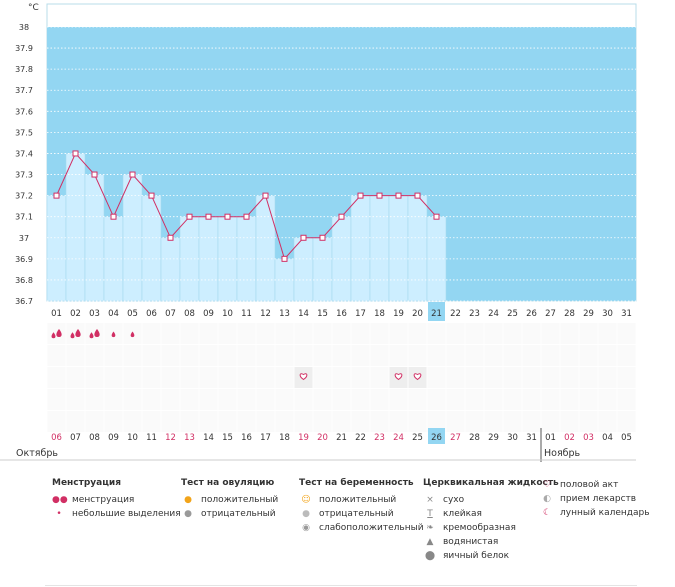  Describe the element at coordinates (306, 528) in the screenshot. I see `weak-blob-icon: ◉` at that location.